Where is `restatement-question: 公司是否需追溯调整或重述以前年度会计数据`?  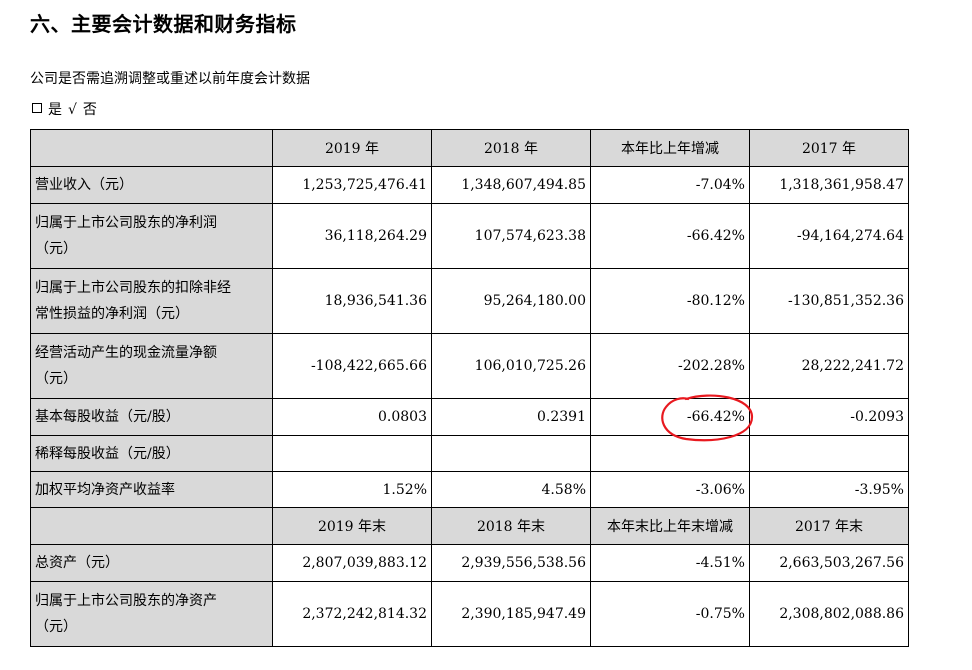
restatement-question: 公司是否需追溯调整或重述以前年度会计数据 is located at coordinates (170, 79).